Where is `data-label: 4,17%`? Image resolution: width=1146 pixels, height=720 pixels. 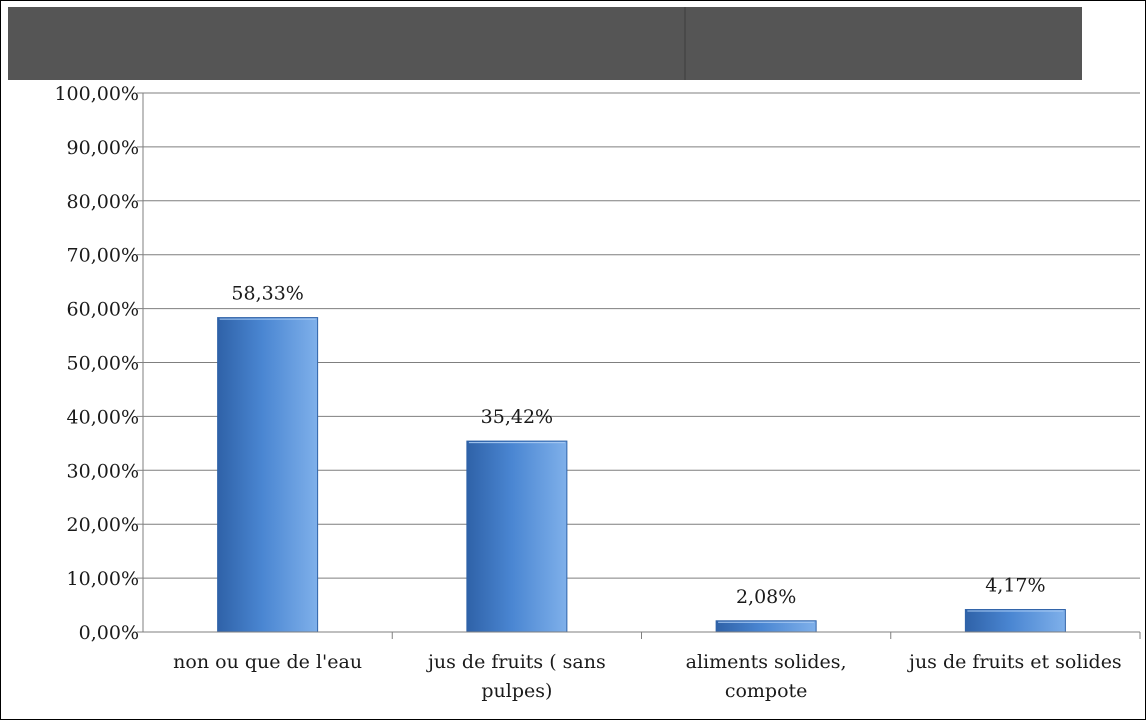
data-label: 4,17% is located at coordinates (1015, 586).